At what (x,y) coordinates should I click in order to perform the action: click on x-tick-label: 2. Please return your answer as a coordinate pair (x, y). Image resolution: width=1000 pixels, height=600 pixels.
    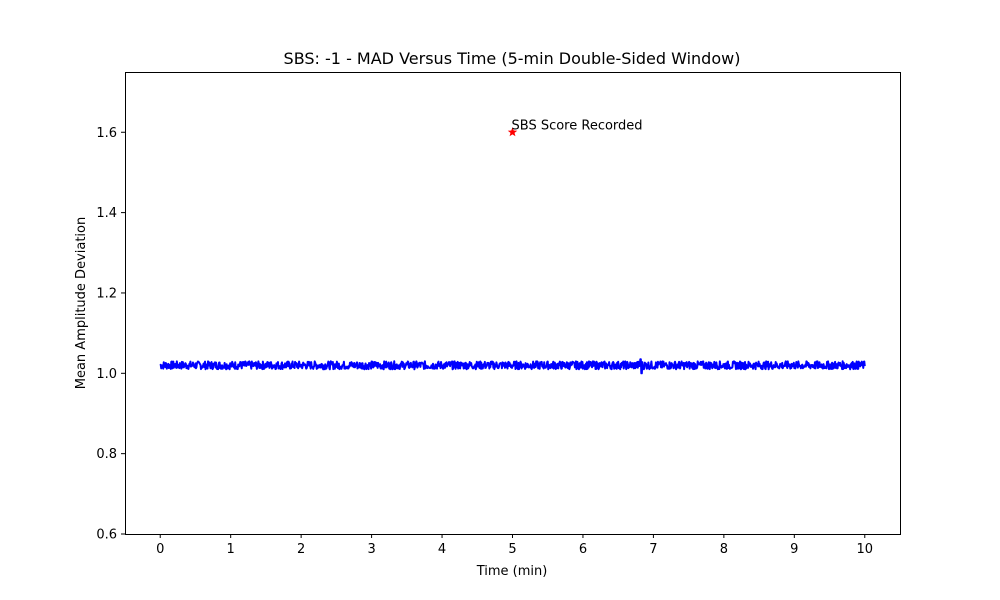
    Looking at the image, I should click on (301, 549).